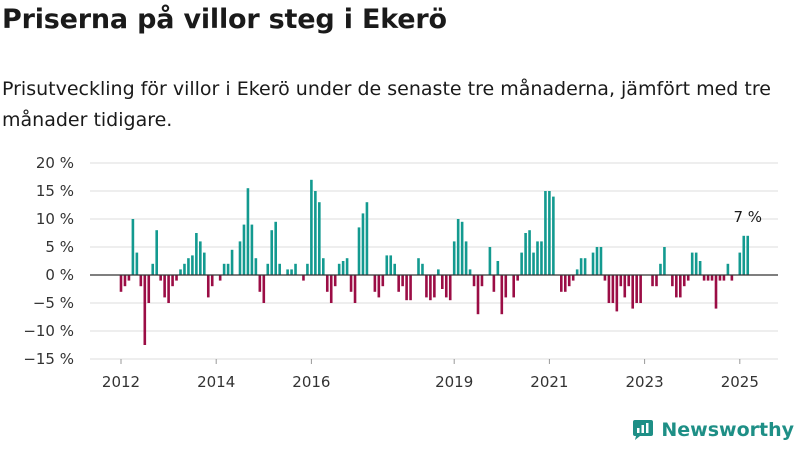 Image resolution: width=800 pixels, height=450 pixels. What do you see at coordinates (311, 382) in the screenshot?
I see `x-tick-label: 2016` at bounding box center [311, 382].